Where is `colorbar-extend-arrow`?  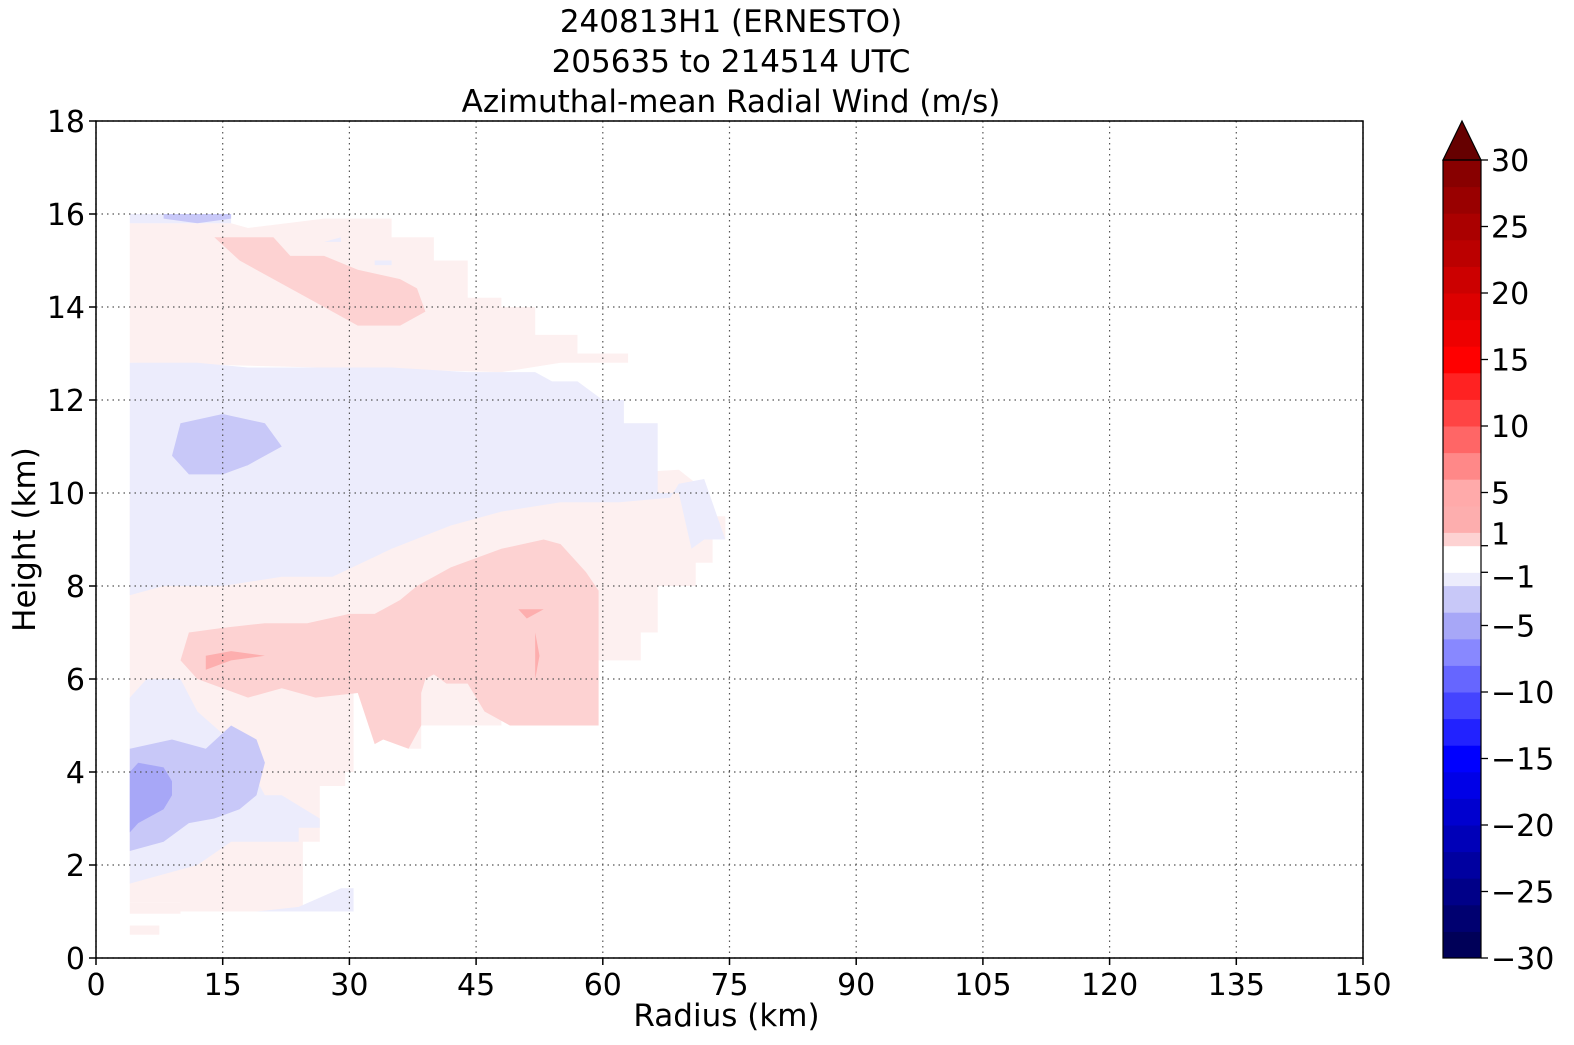 colorbar-extend-arrow is located at coordinates (1462, 140).